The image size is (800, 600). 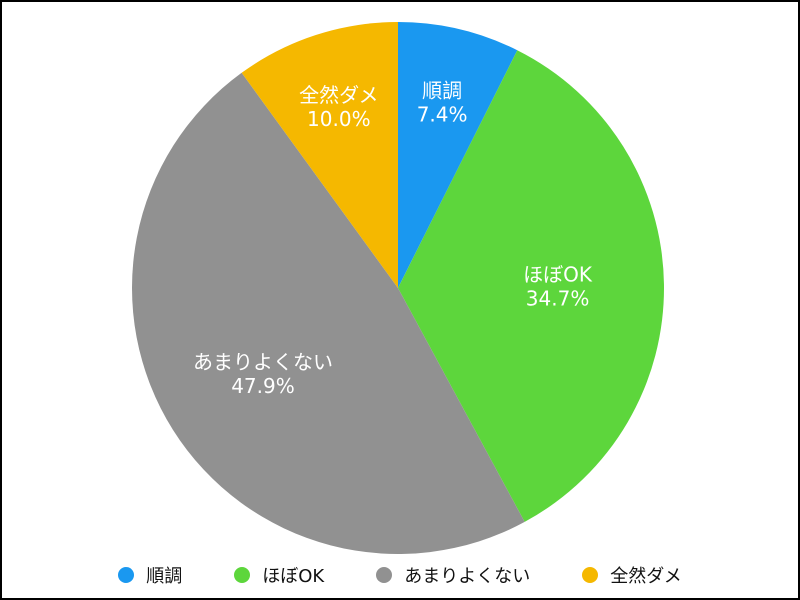 I want to click on slice-value-zenzen-dame: 10.0%, so click(x=339, y=119).